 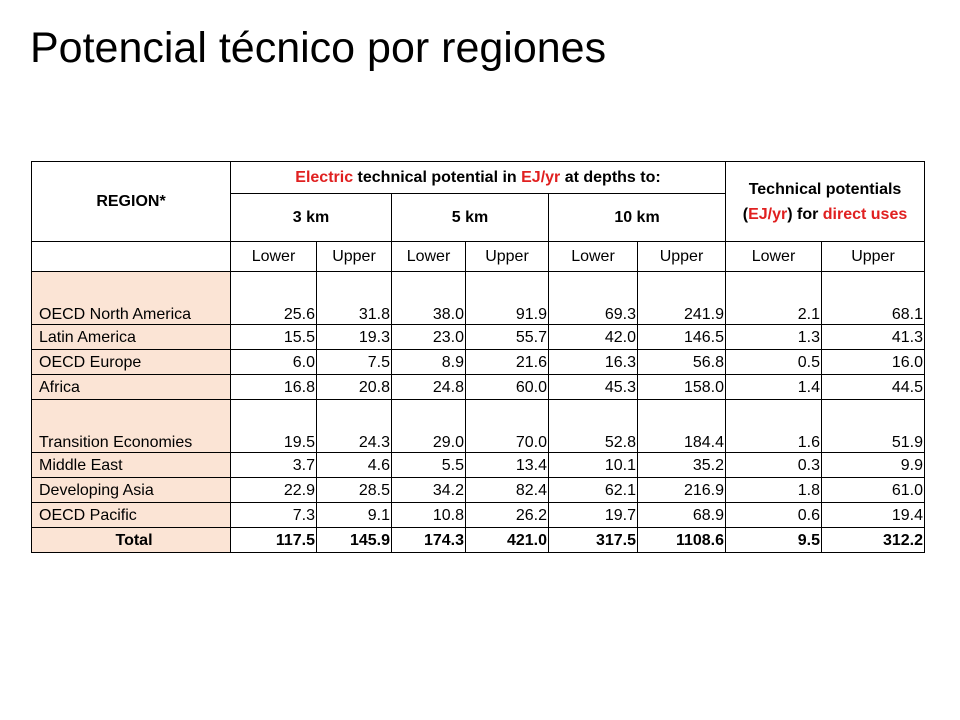 What do you see at coordinates (354, 362) in the screenshot?
I see `value-cell: 7.5` at bounding box center [354, 362].